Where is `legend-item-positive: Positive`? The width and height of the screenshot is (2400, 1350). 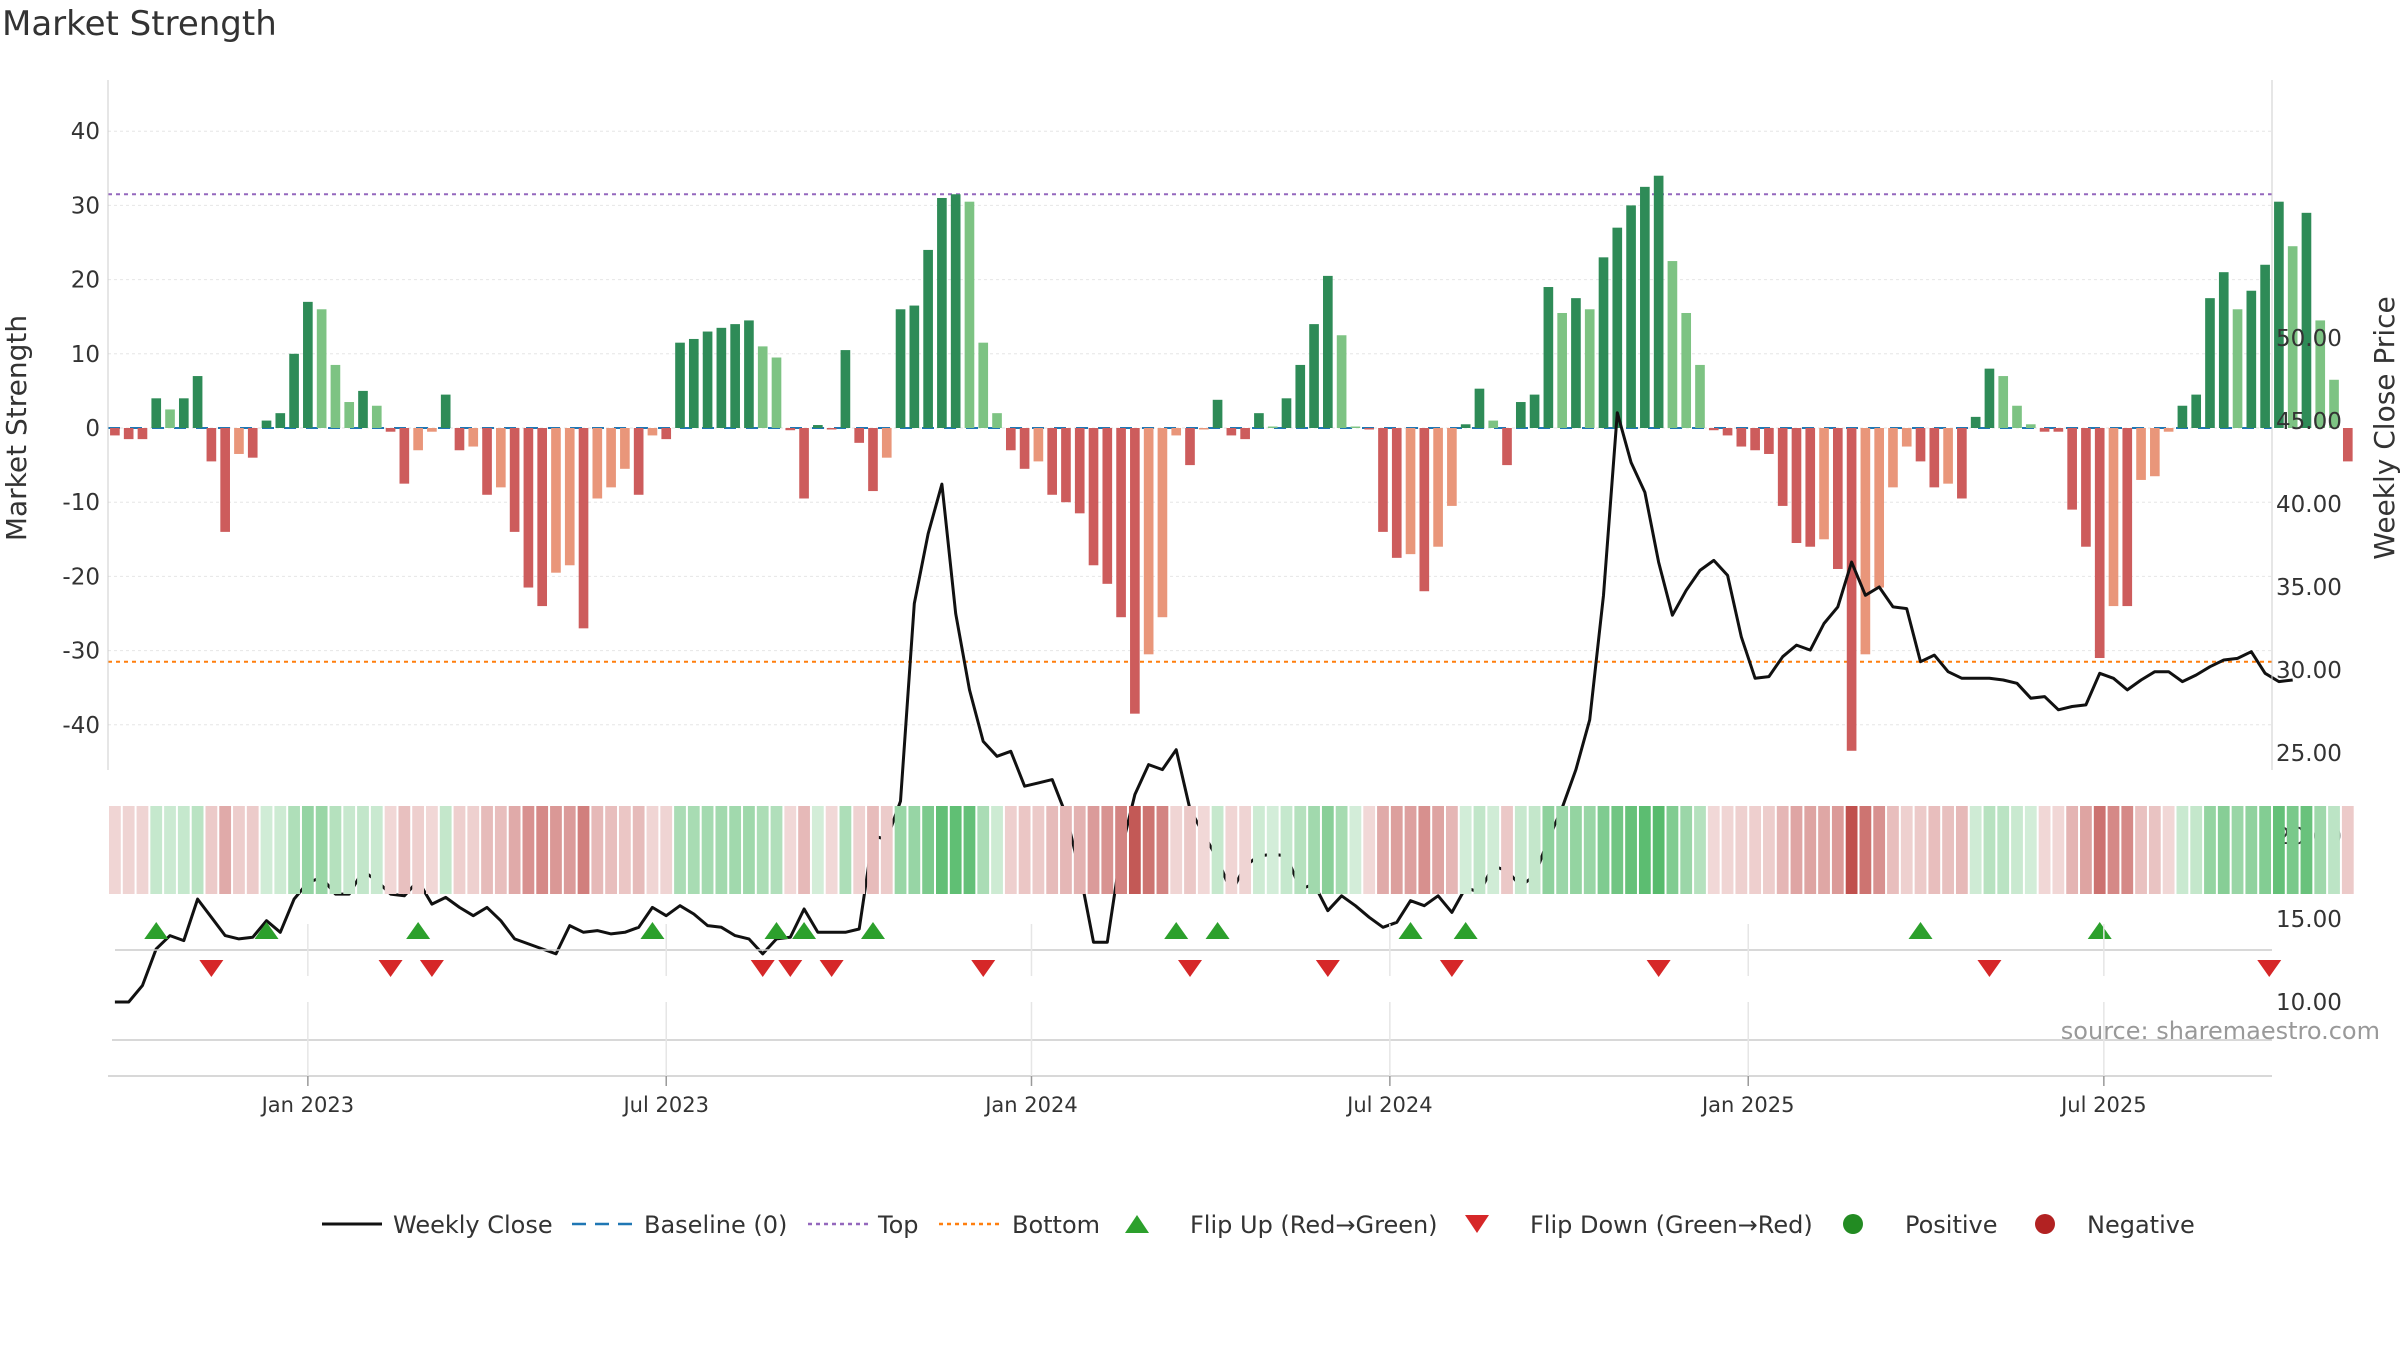
legend-item-positive: Positive is located at coordinates (1920, 1225).